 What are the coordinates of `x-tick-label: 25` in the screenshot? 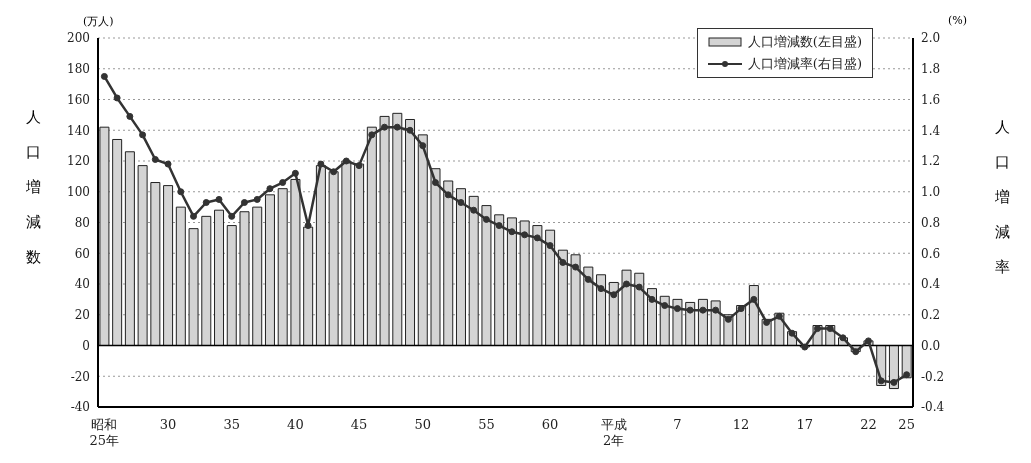 It's located at (906, 424).